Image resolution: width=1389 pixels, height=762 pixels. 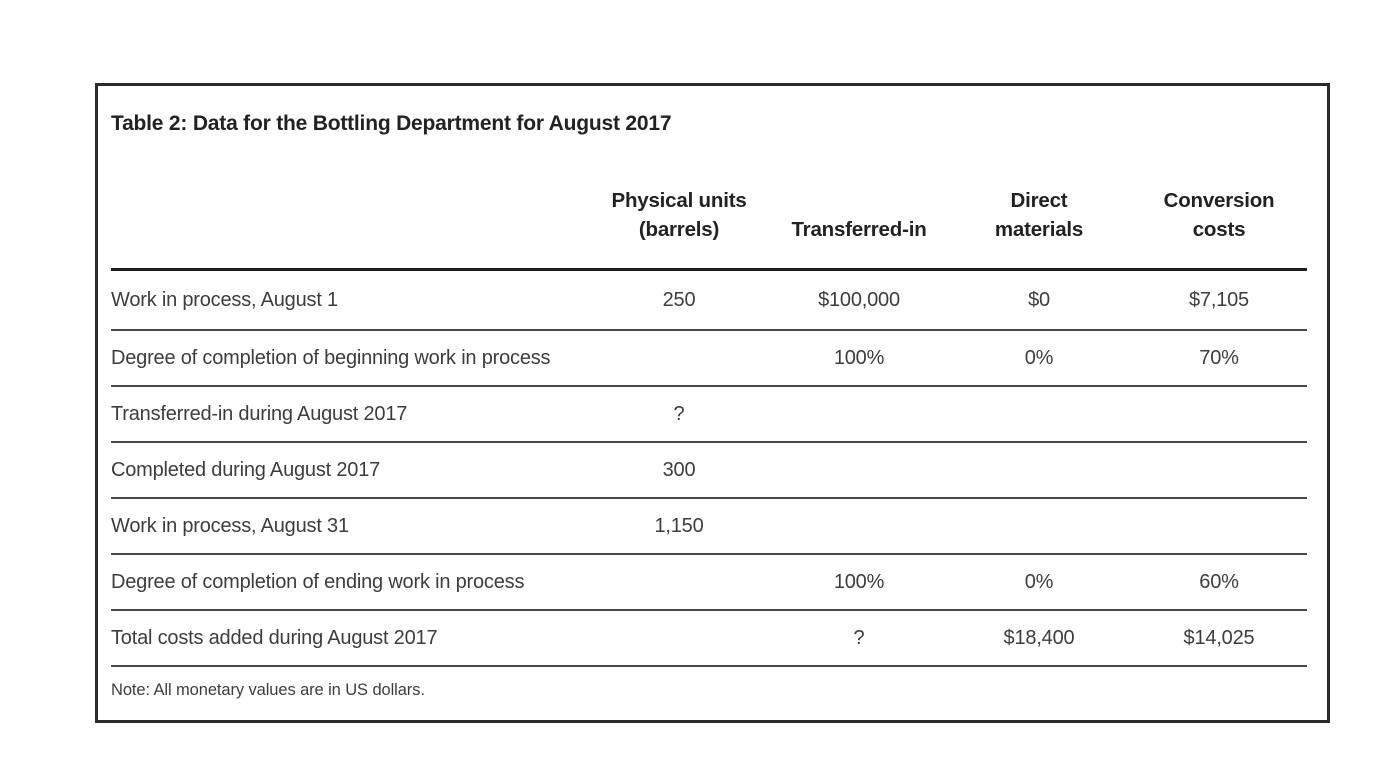 What do you see at coordinates (709, 415) in the screenshot?
I see `table-row: Transferred-in during August 2017 ?` at bounding box center [709, 415].